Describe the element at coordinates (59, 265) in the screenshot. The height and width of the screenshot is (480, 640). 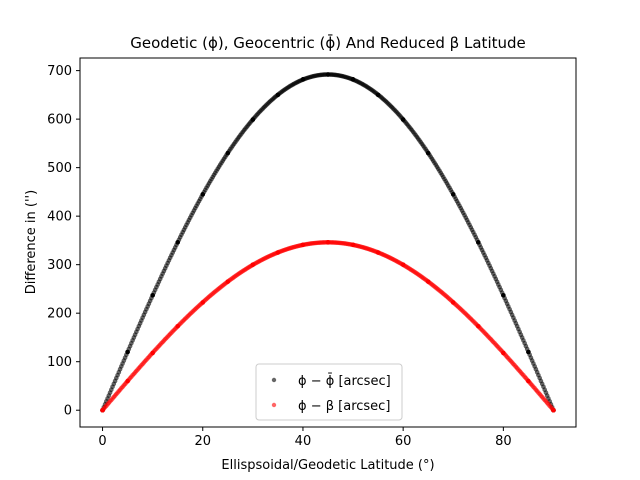
I see `y-tick-label: 300` at that location.